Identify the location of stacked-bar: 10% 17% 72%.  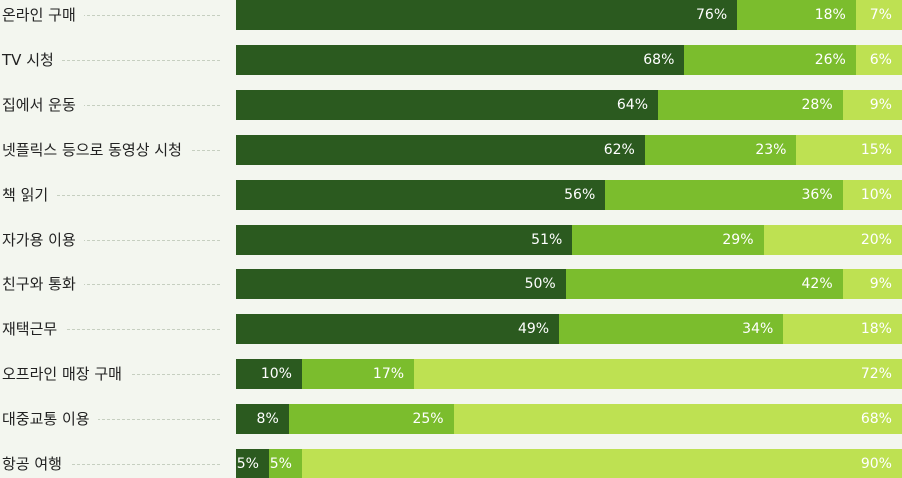
(569, 374).